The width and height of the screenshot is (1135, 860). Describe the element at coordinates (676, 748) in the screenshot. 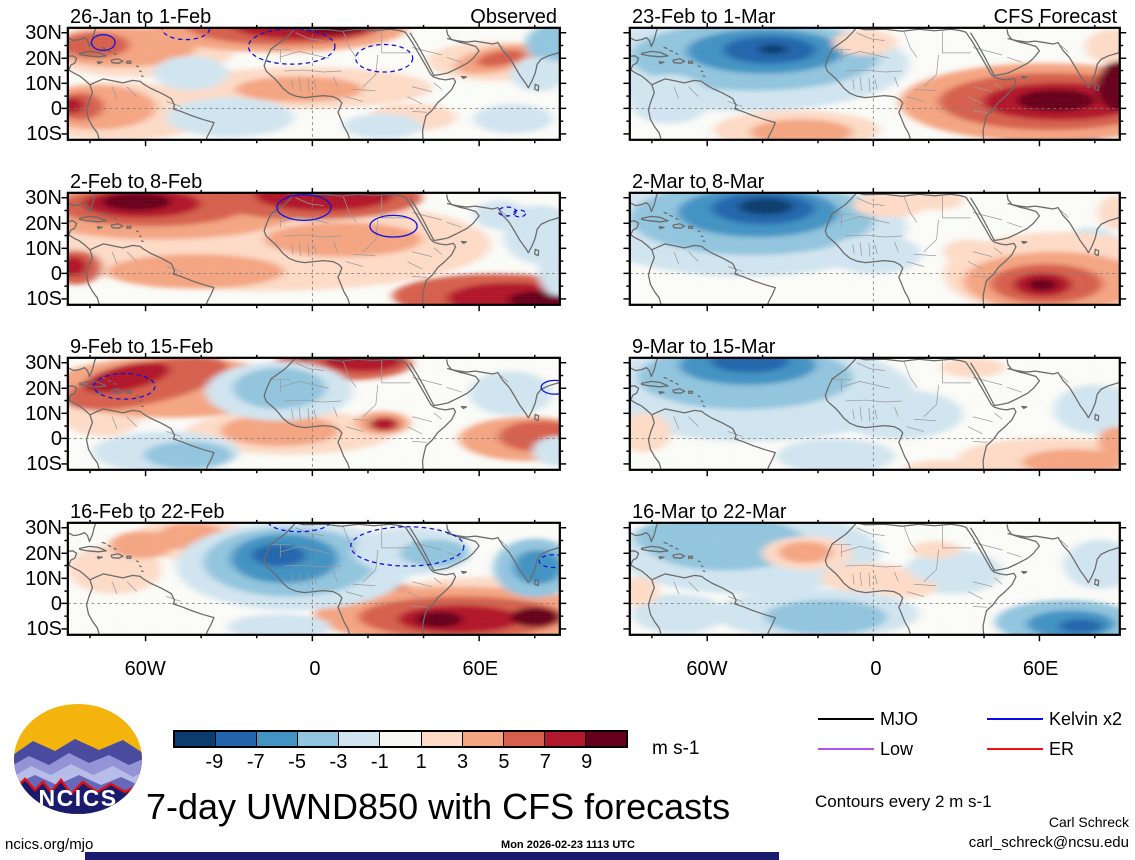

I see `colorbar-units: m s-1` at that location.